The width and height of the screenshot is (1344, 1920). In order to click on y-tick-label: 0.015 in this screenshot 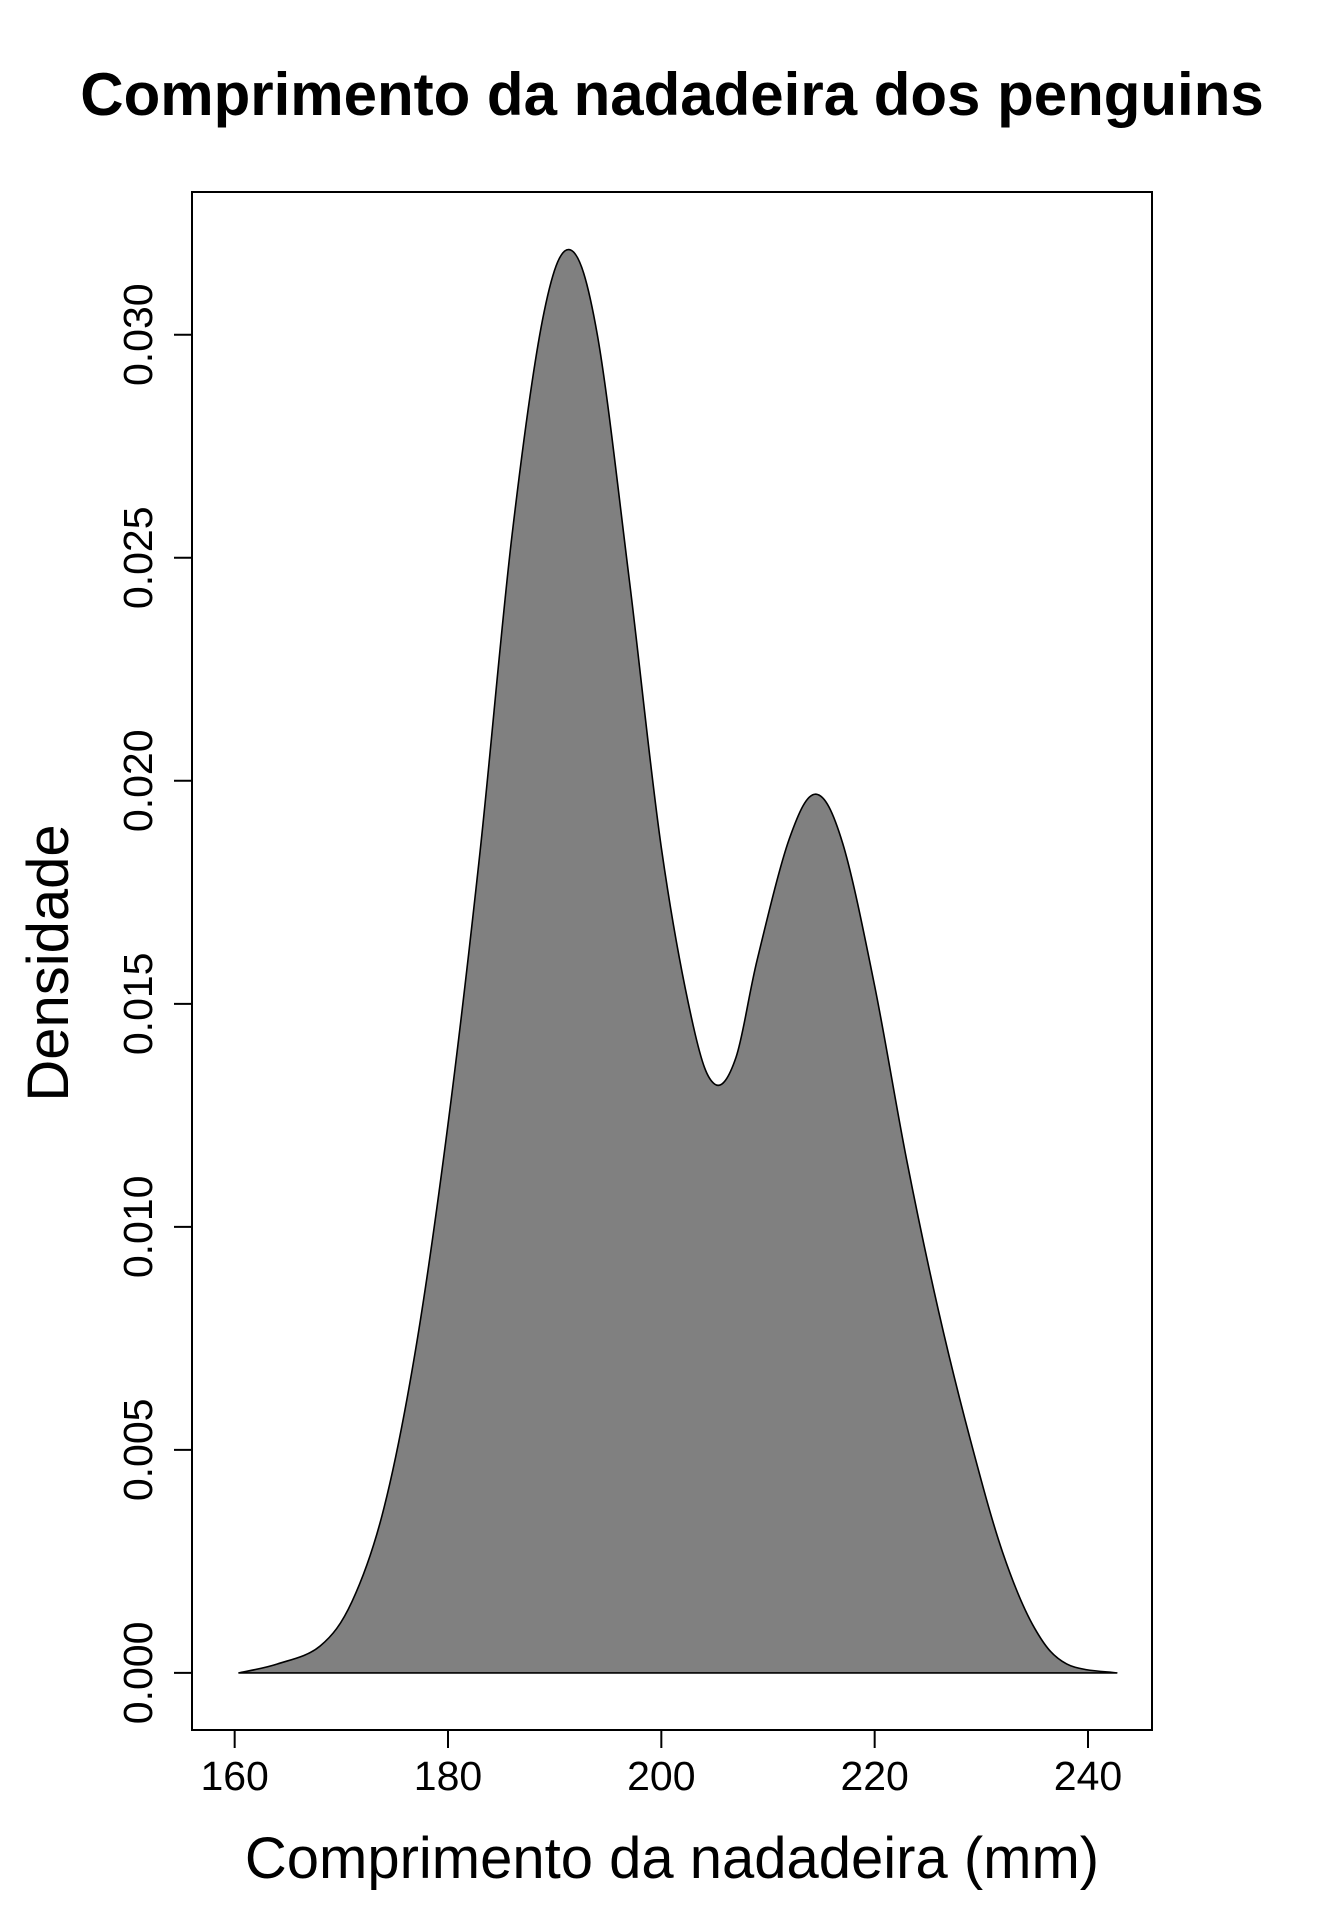, I will do `click(138, 1004)`.